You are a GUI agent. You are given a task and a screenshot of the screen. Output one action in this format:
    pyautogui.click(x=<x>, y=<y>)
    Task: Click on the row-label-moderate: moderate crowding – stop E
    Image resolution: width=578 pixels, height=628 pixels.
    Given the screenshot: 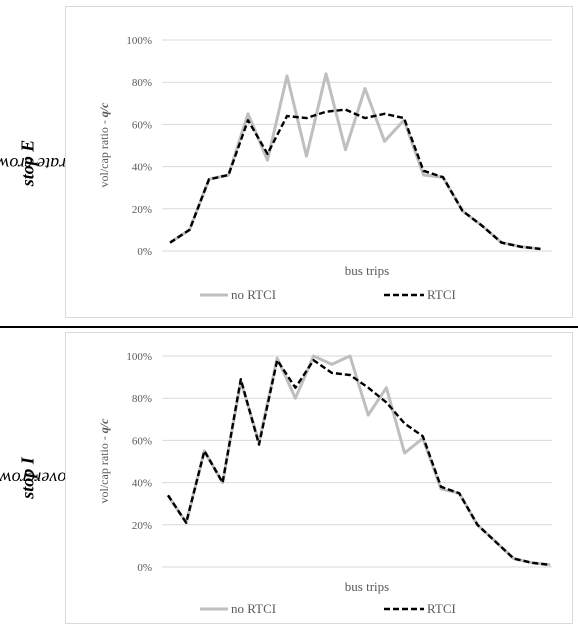 What is the action you would take?
    pyautogui.click(x=52, y=163)
    